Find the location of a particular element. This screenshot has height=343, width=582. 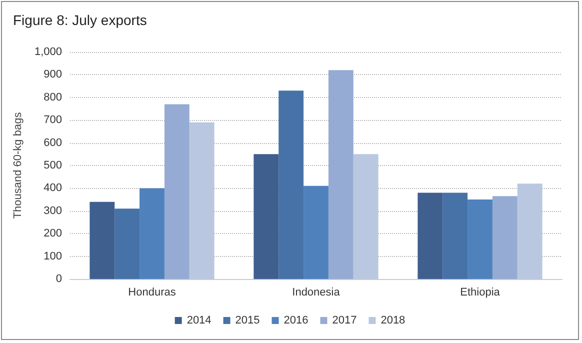

y-axis-title: Thousand 60-kg bags is located at coordinates (18, 165).